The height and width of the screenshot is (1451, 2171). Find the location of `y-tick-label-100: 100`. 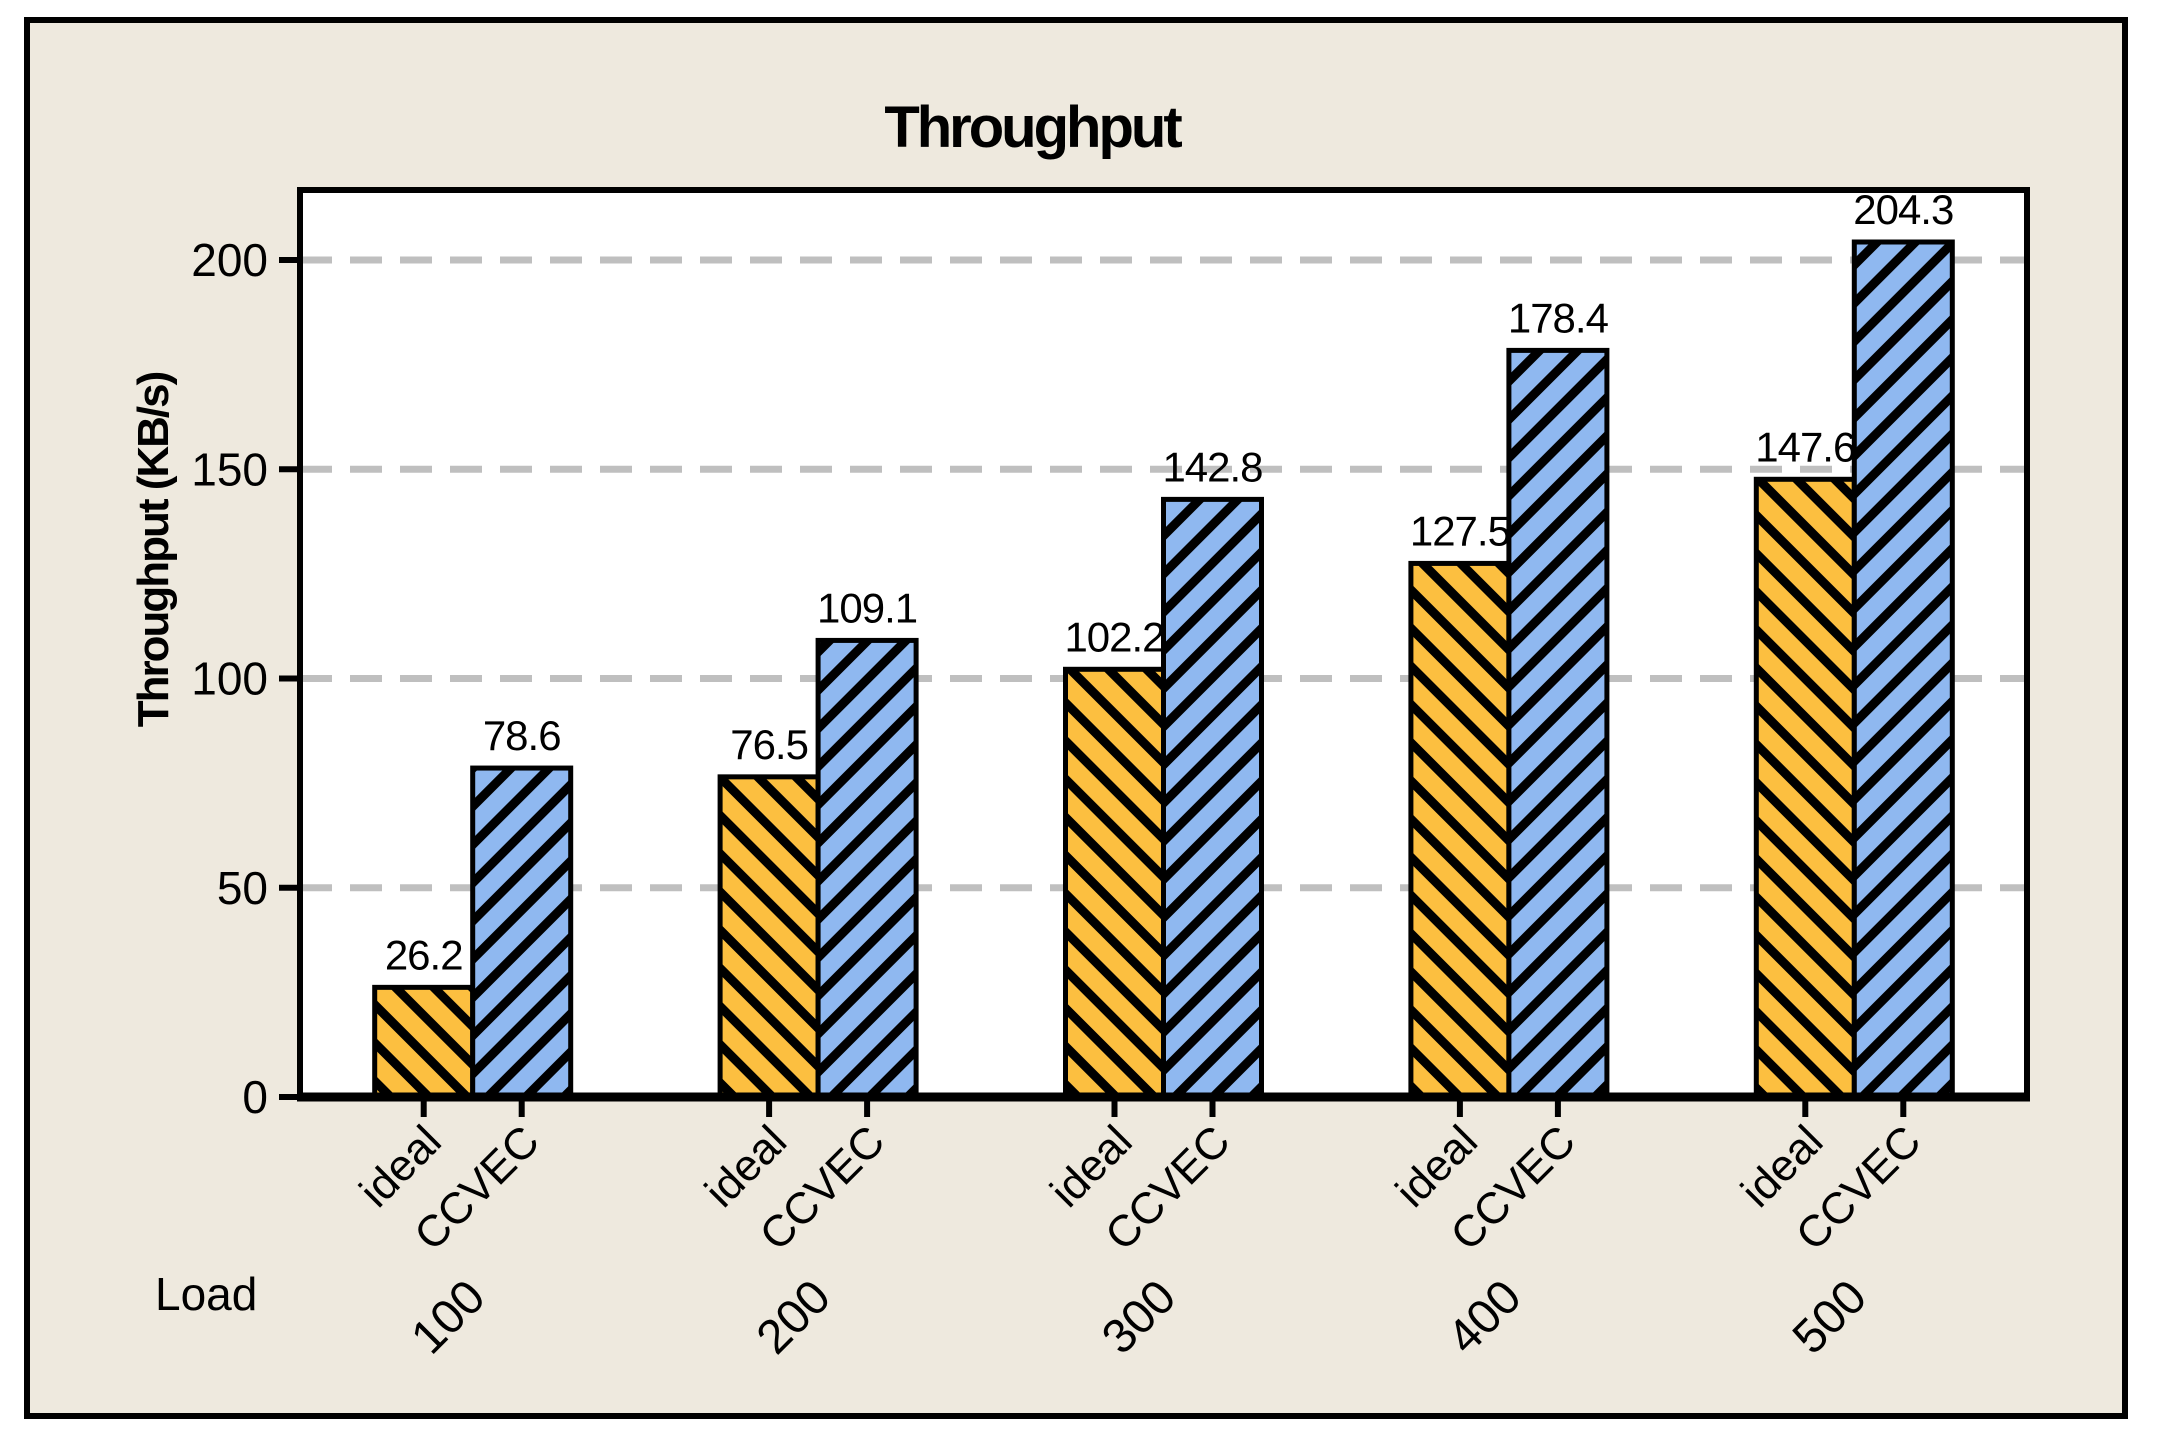

y-tick-label-100: 100 is located at coordinates (229, 679).